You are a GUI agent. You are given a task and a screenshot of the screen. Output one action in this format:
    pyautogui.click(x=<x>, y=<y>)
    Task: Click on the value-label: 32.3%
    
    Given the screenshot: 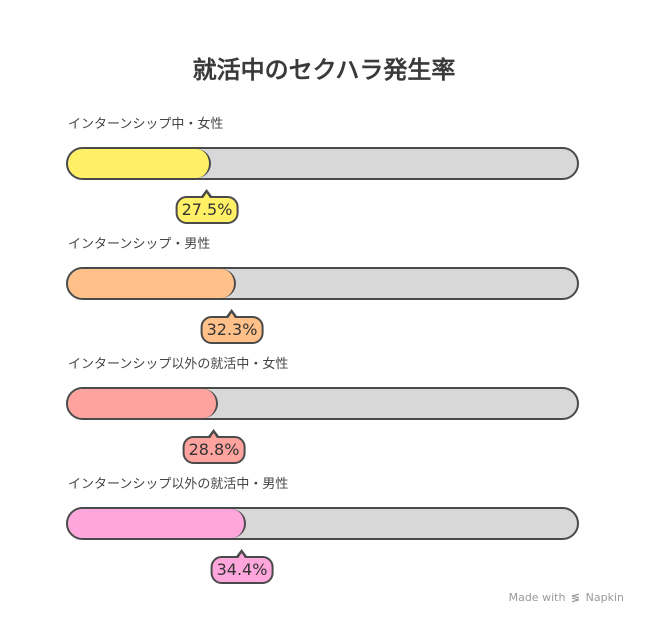 What is the action you would take?
    pyautogui.click(x=232, y=326)
    